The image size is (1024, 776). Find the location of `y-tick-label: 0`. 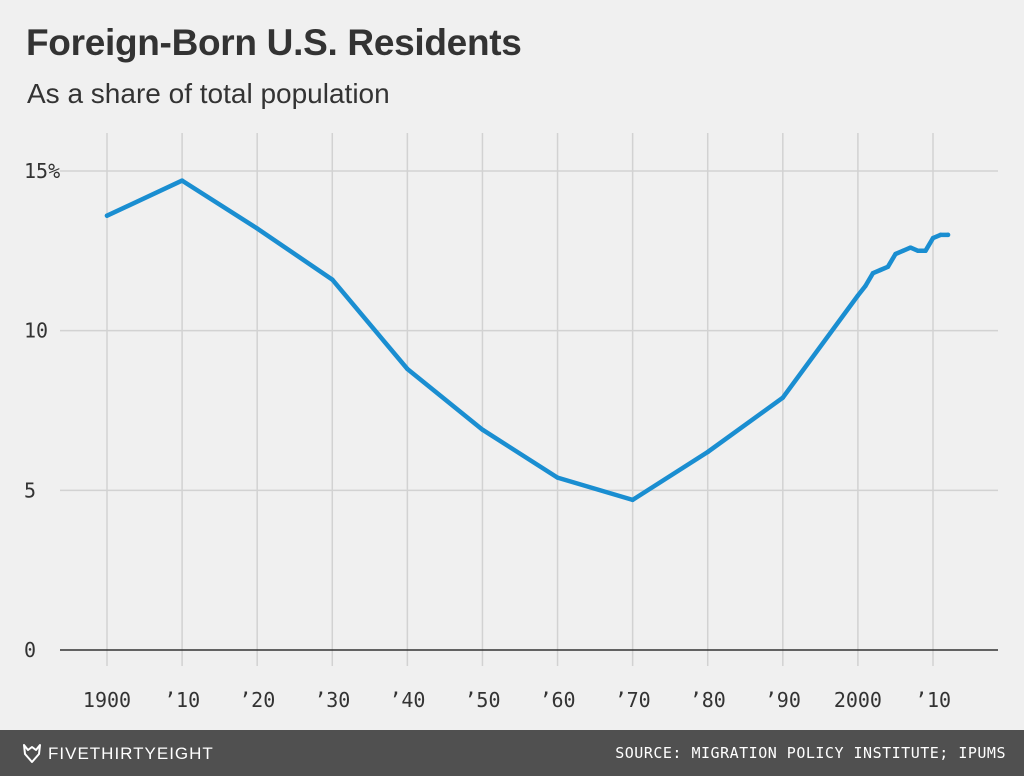

y-tick-label: 0 is located at coordinates (30, 650).